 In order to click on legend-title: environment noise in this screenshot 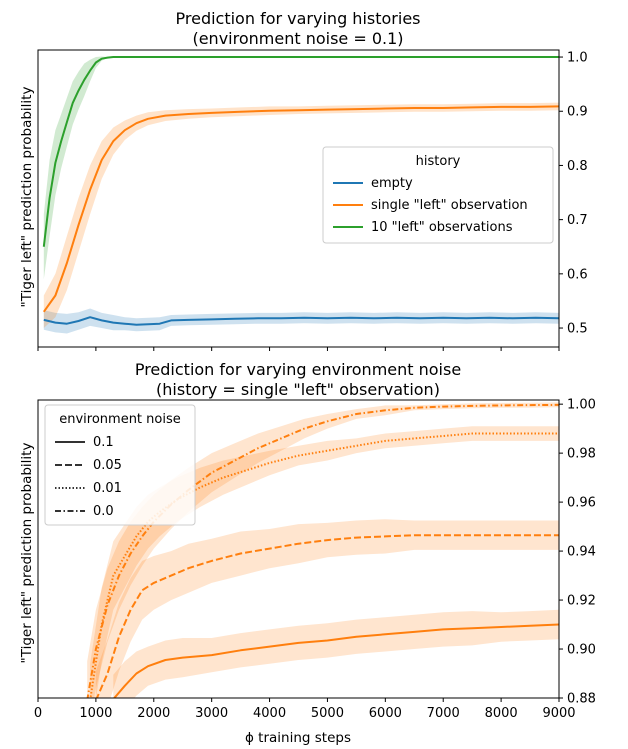, I will do `click(120, 419)`.